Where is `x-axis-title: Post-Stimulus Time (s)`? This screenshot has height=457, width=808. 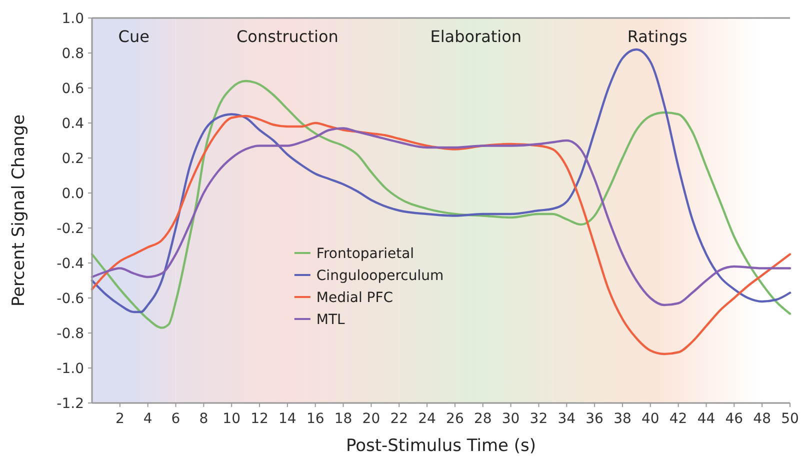
x-axis-title: Post-Stimulus Time (s) is located at coordinates (441, 446).